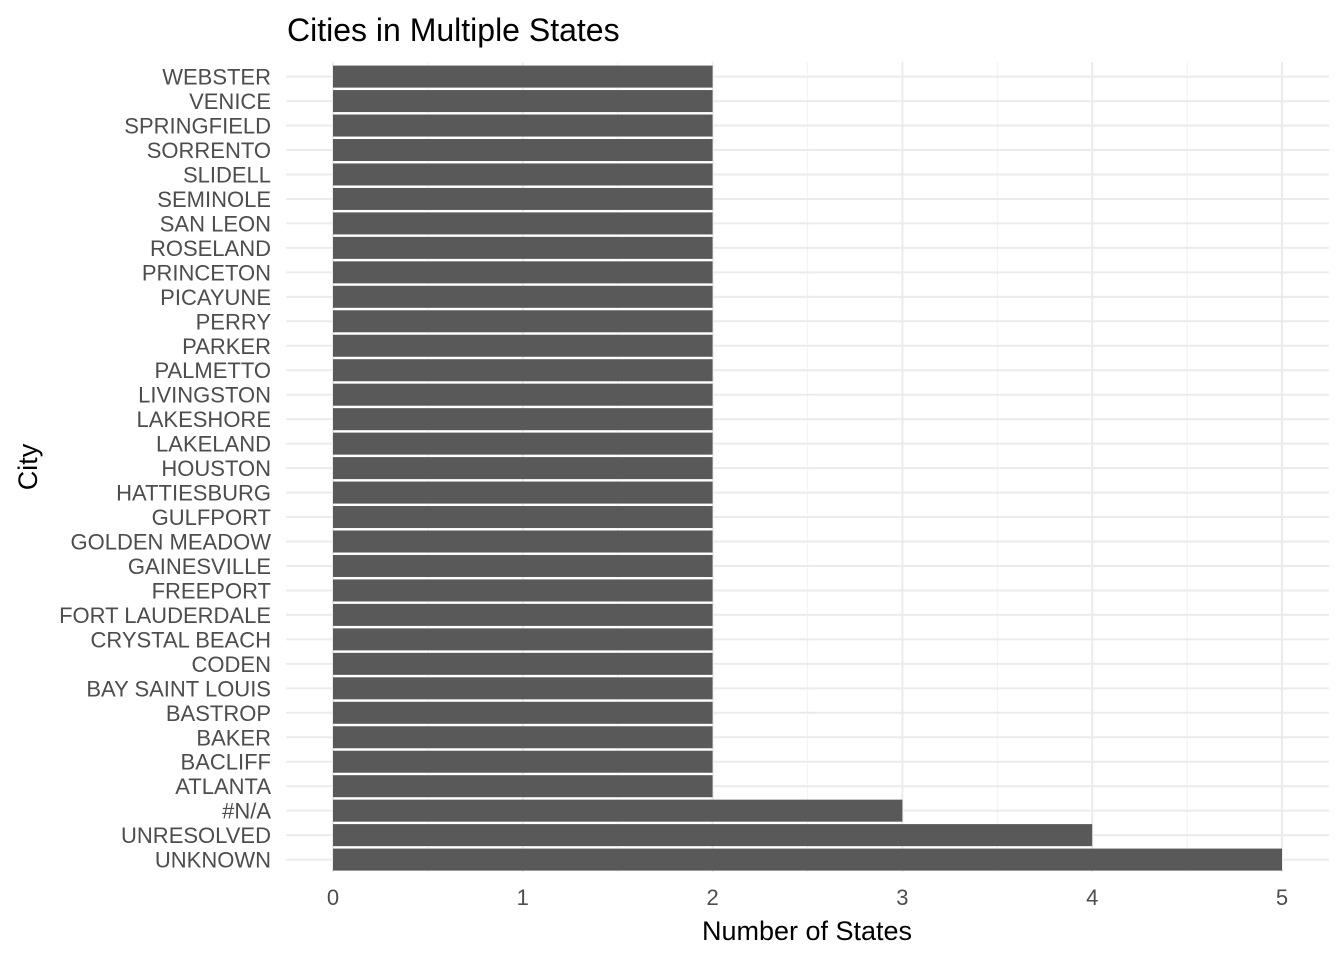  Describe the element at coordinates (902, 897) in the screenshot. I see `x-tick-label: 3` at that location.